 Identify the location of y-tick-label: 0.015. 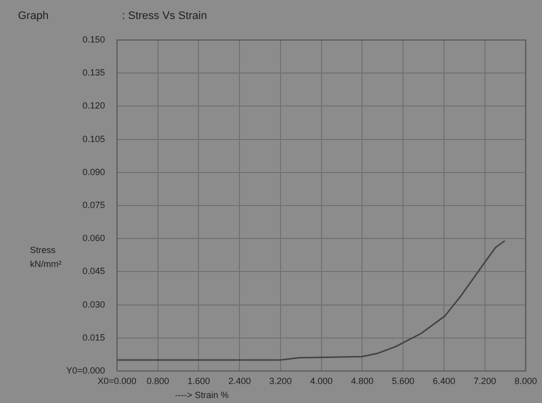
(93, 337).